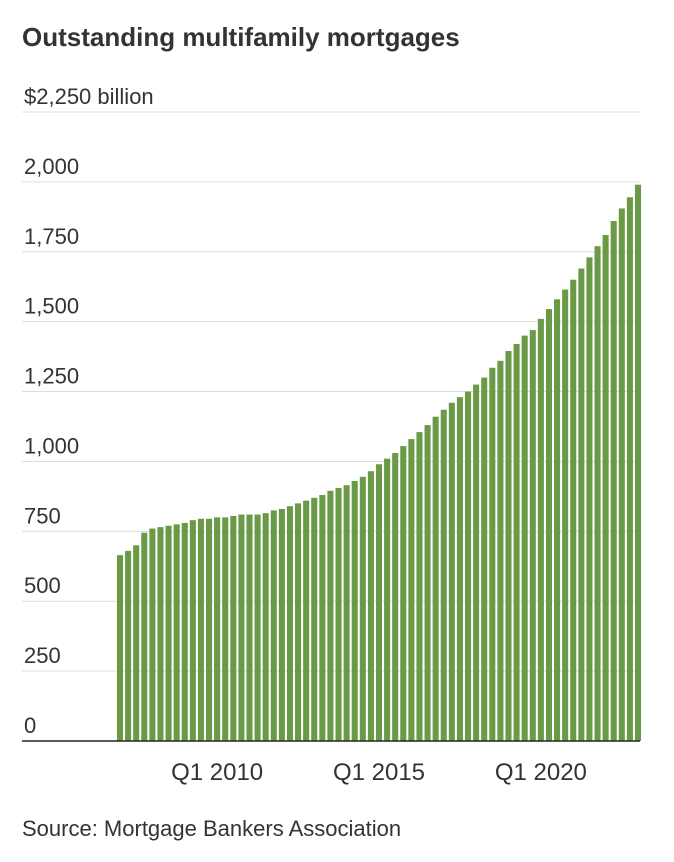 This screenshot has height=862, width=674. What do you see at coordinates (51, 376) in the screenshot?
I see `y-tick-label: 1,250` at bounding box center [51, 376].